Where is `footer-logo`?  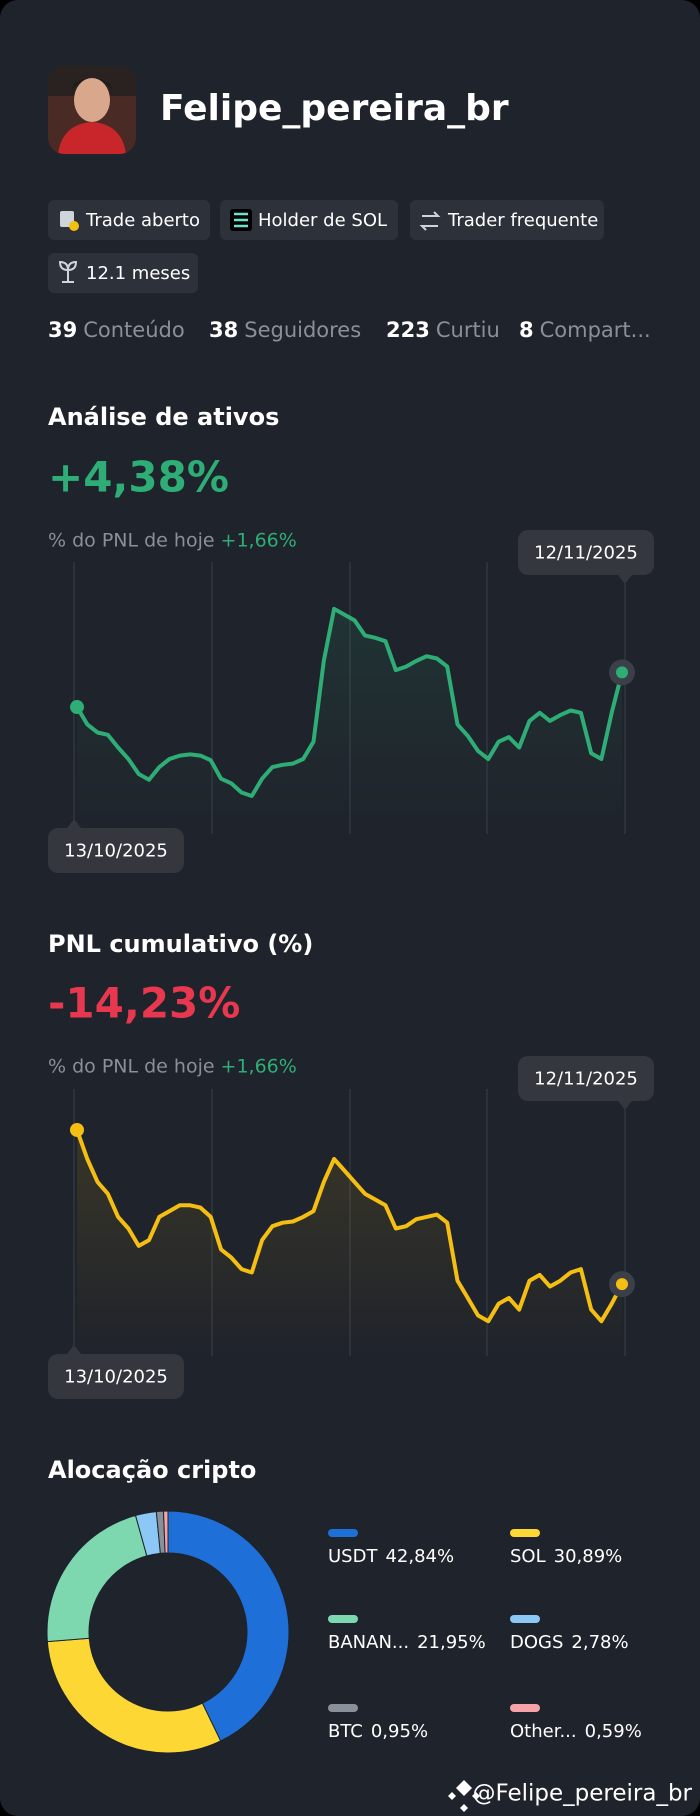
footer-logo is located at coordinates (464, 1796).